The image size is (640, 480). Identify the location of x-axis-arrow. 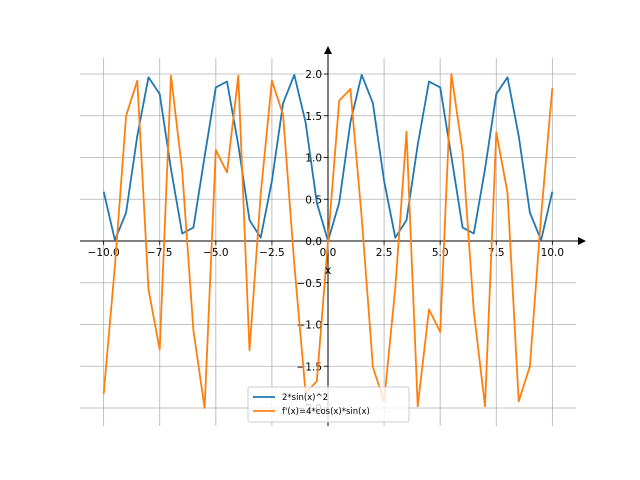
(582, 241).